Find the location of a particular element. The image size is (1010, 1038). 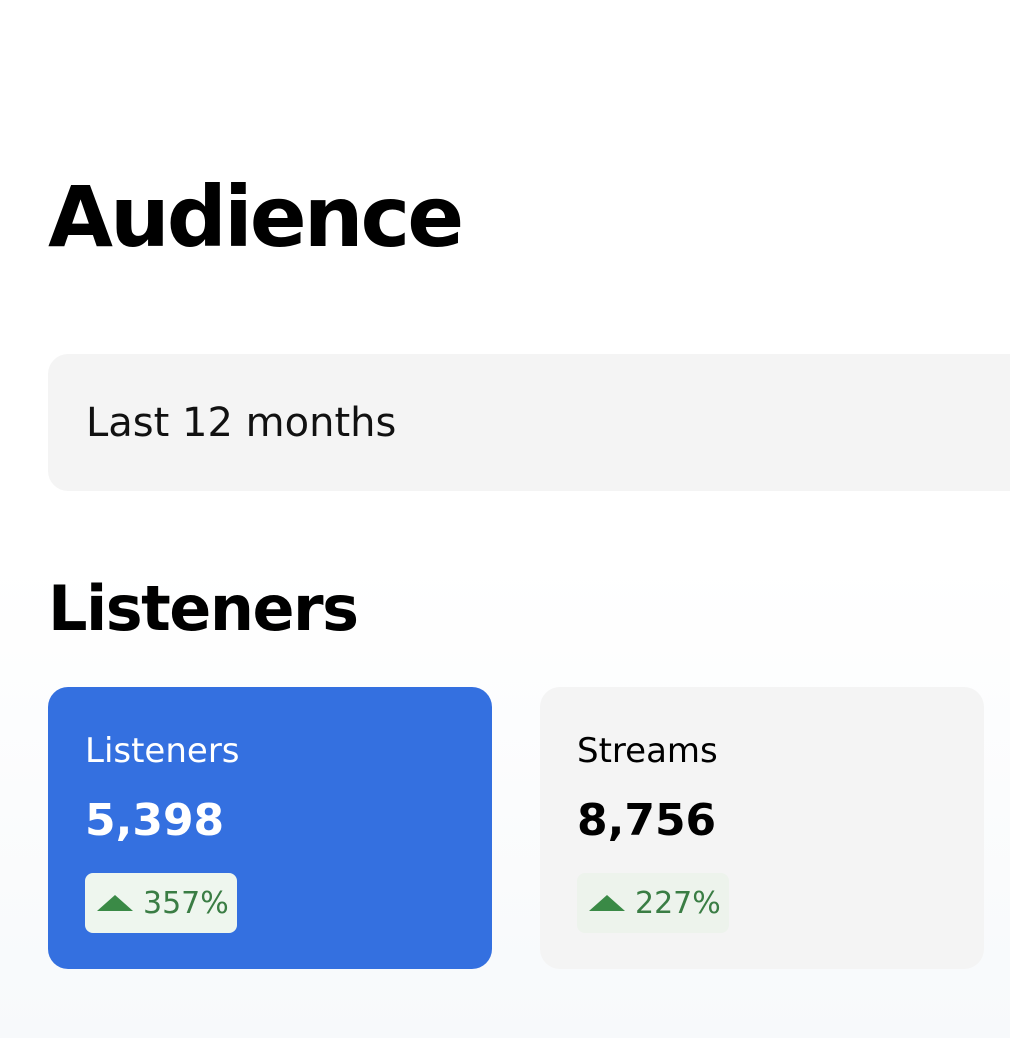

change-badge: 357% is located at coordinates (161, 903).